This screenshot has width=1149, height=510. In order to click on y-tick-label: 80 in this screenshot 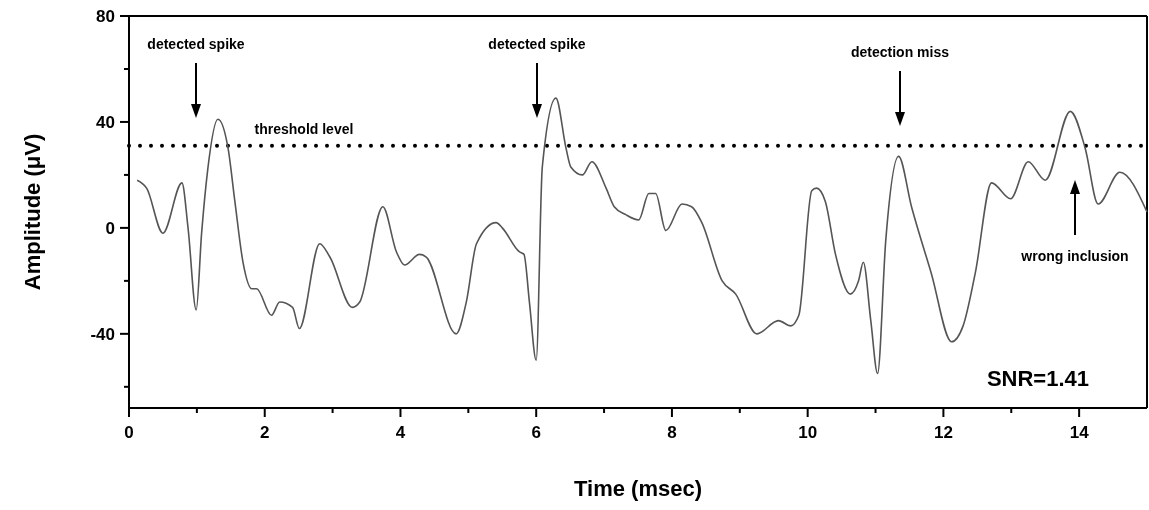, I will do `click(105, 16)`.